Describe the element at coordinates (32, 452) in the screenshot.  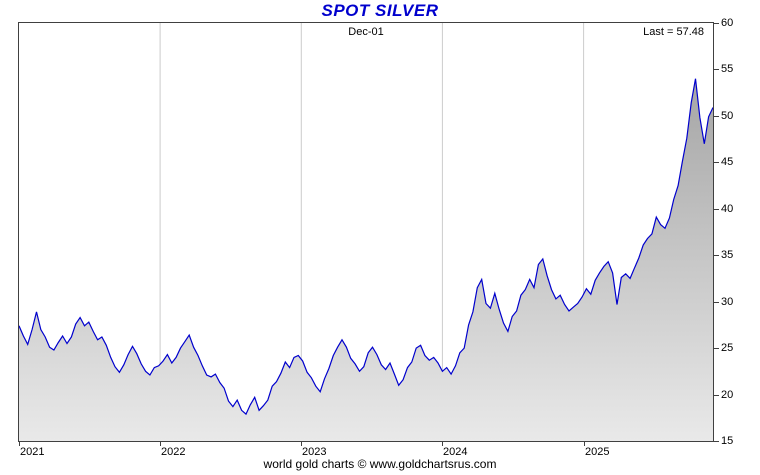
I see `x-axis-label: 2021` at that location.